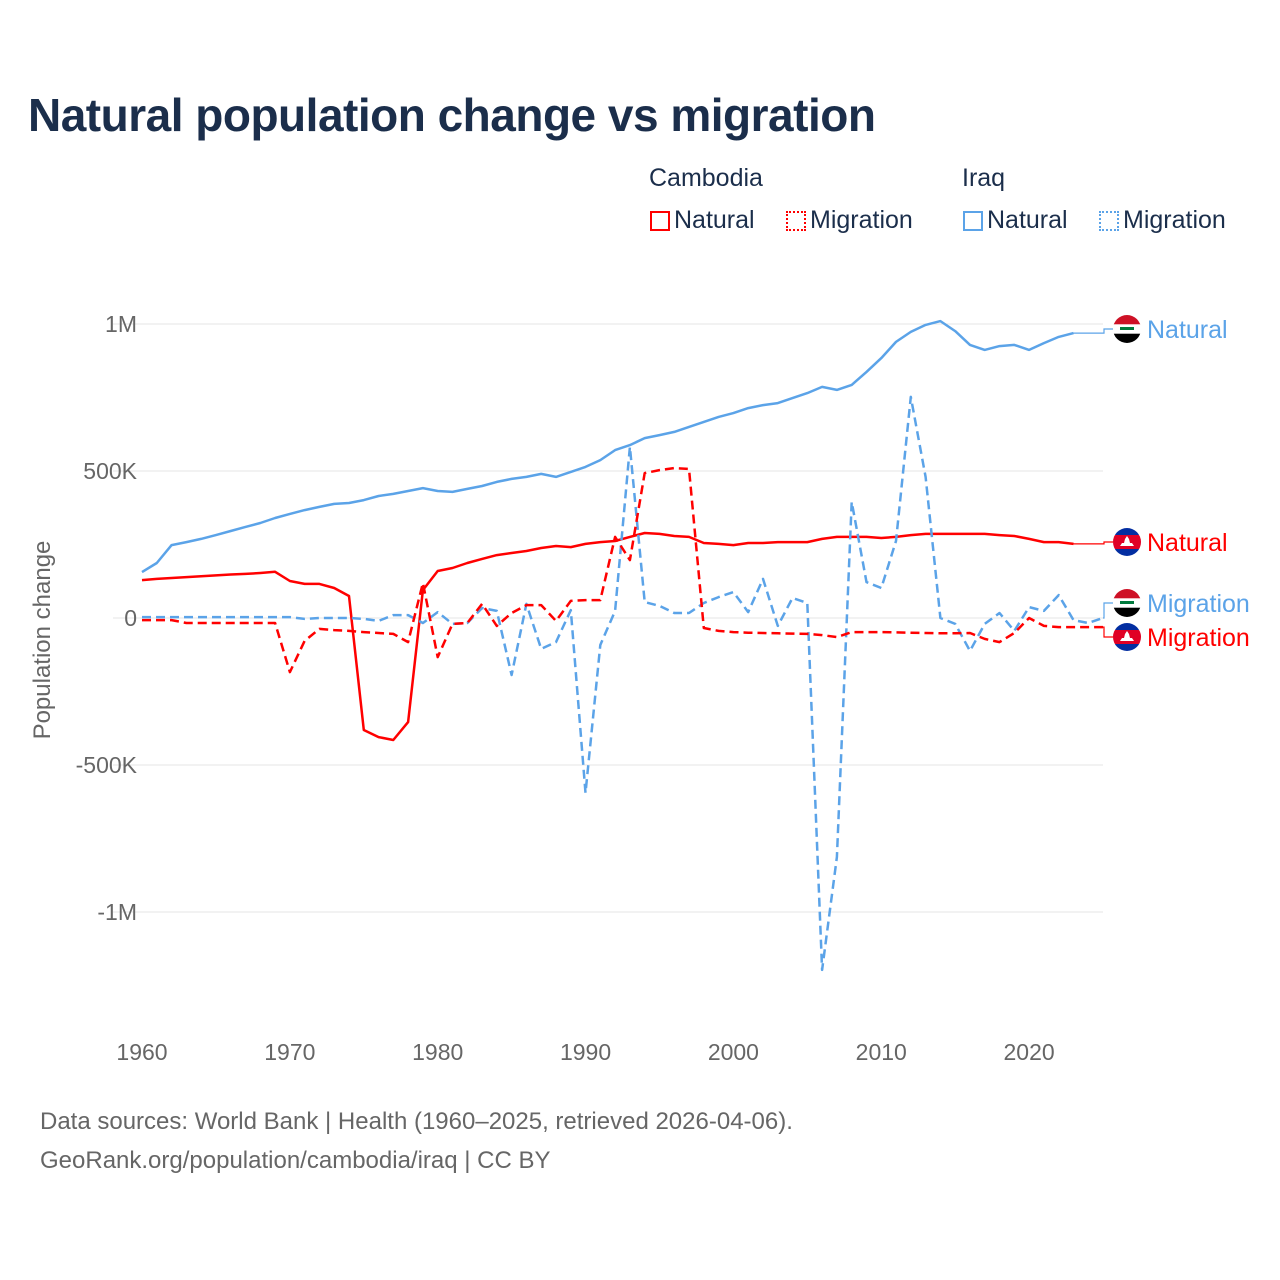  I want to click on y-tick-label: 1M, so click(121, 324).